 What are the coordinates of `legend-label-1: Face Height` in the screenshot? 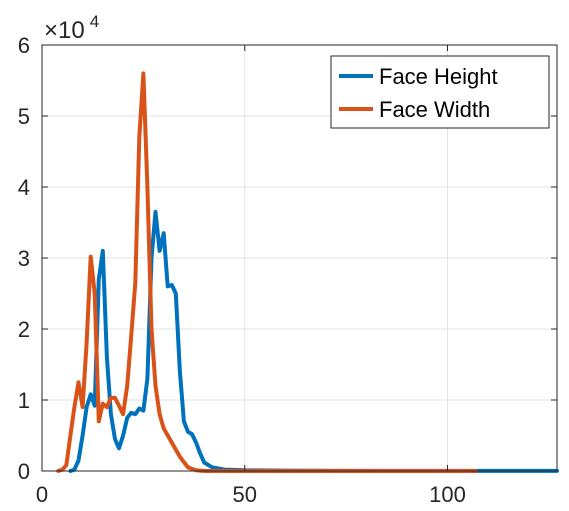 It's located at (438, 76).